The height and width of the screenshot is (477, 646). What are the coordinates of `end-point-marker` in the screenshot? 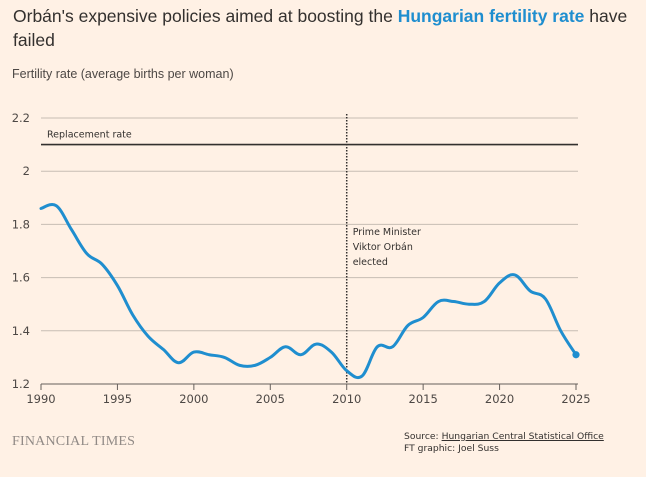 It's located at (576, 355).